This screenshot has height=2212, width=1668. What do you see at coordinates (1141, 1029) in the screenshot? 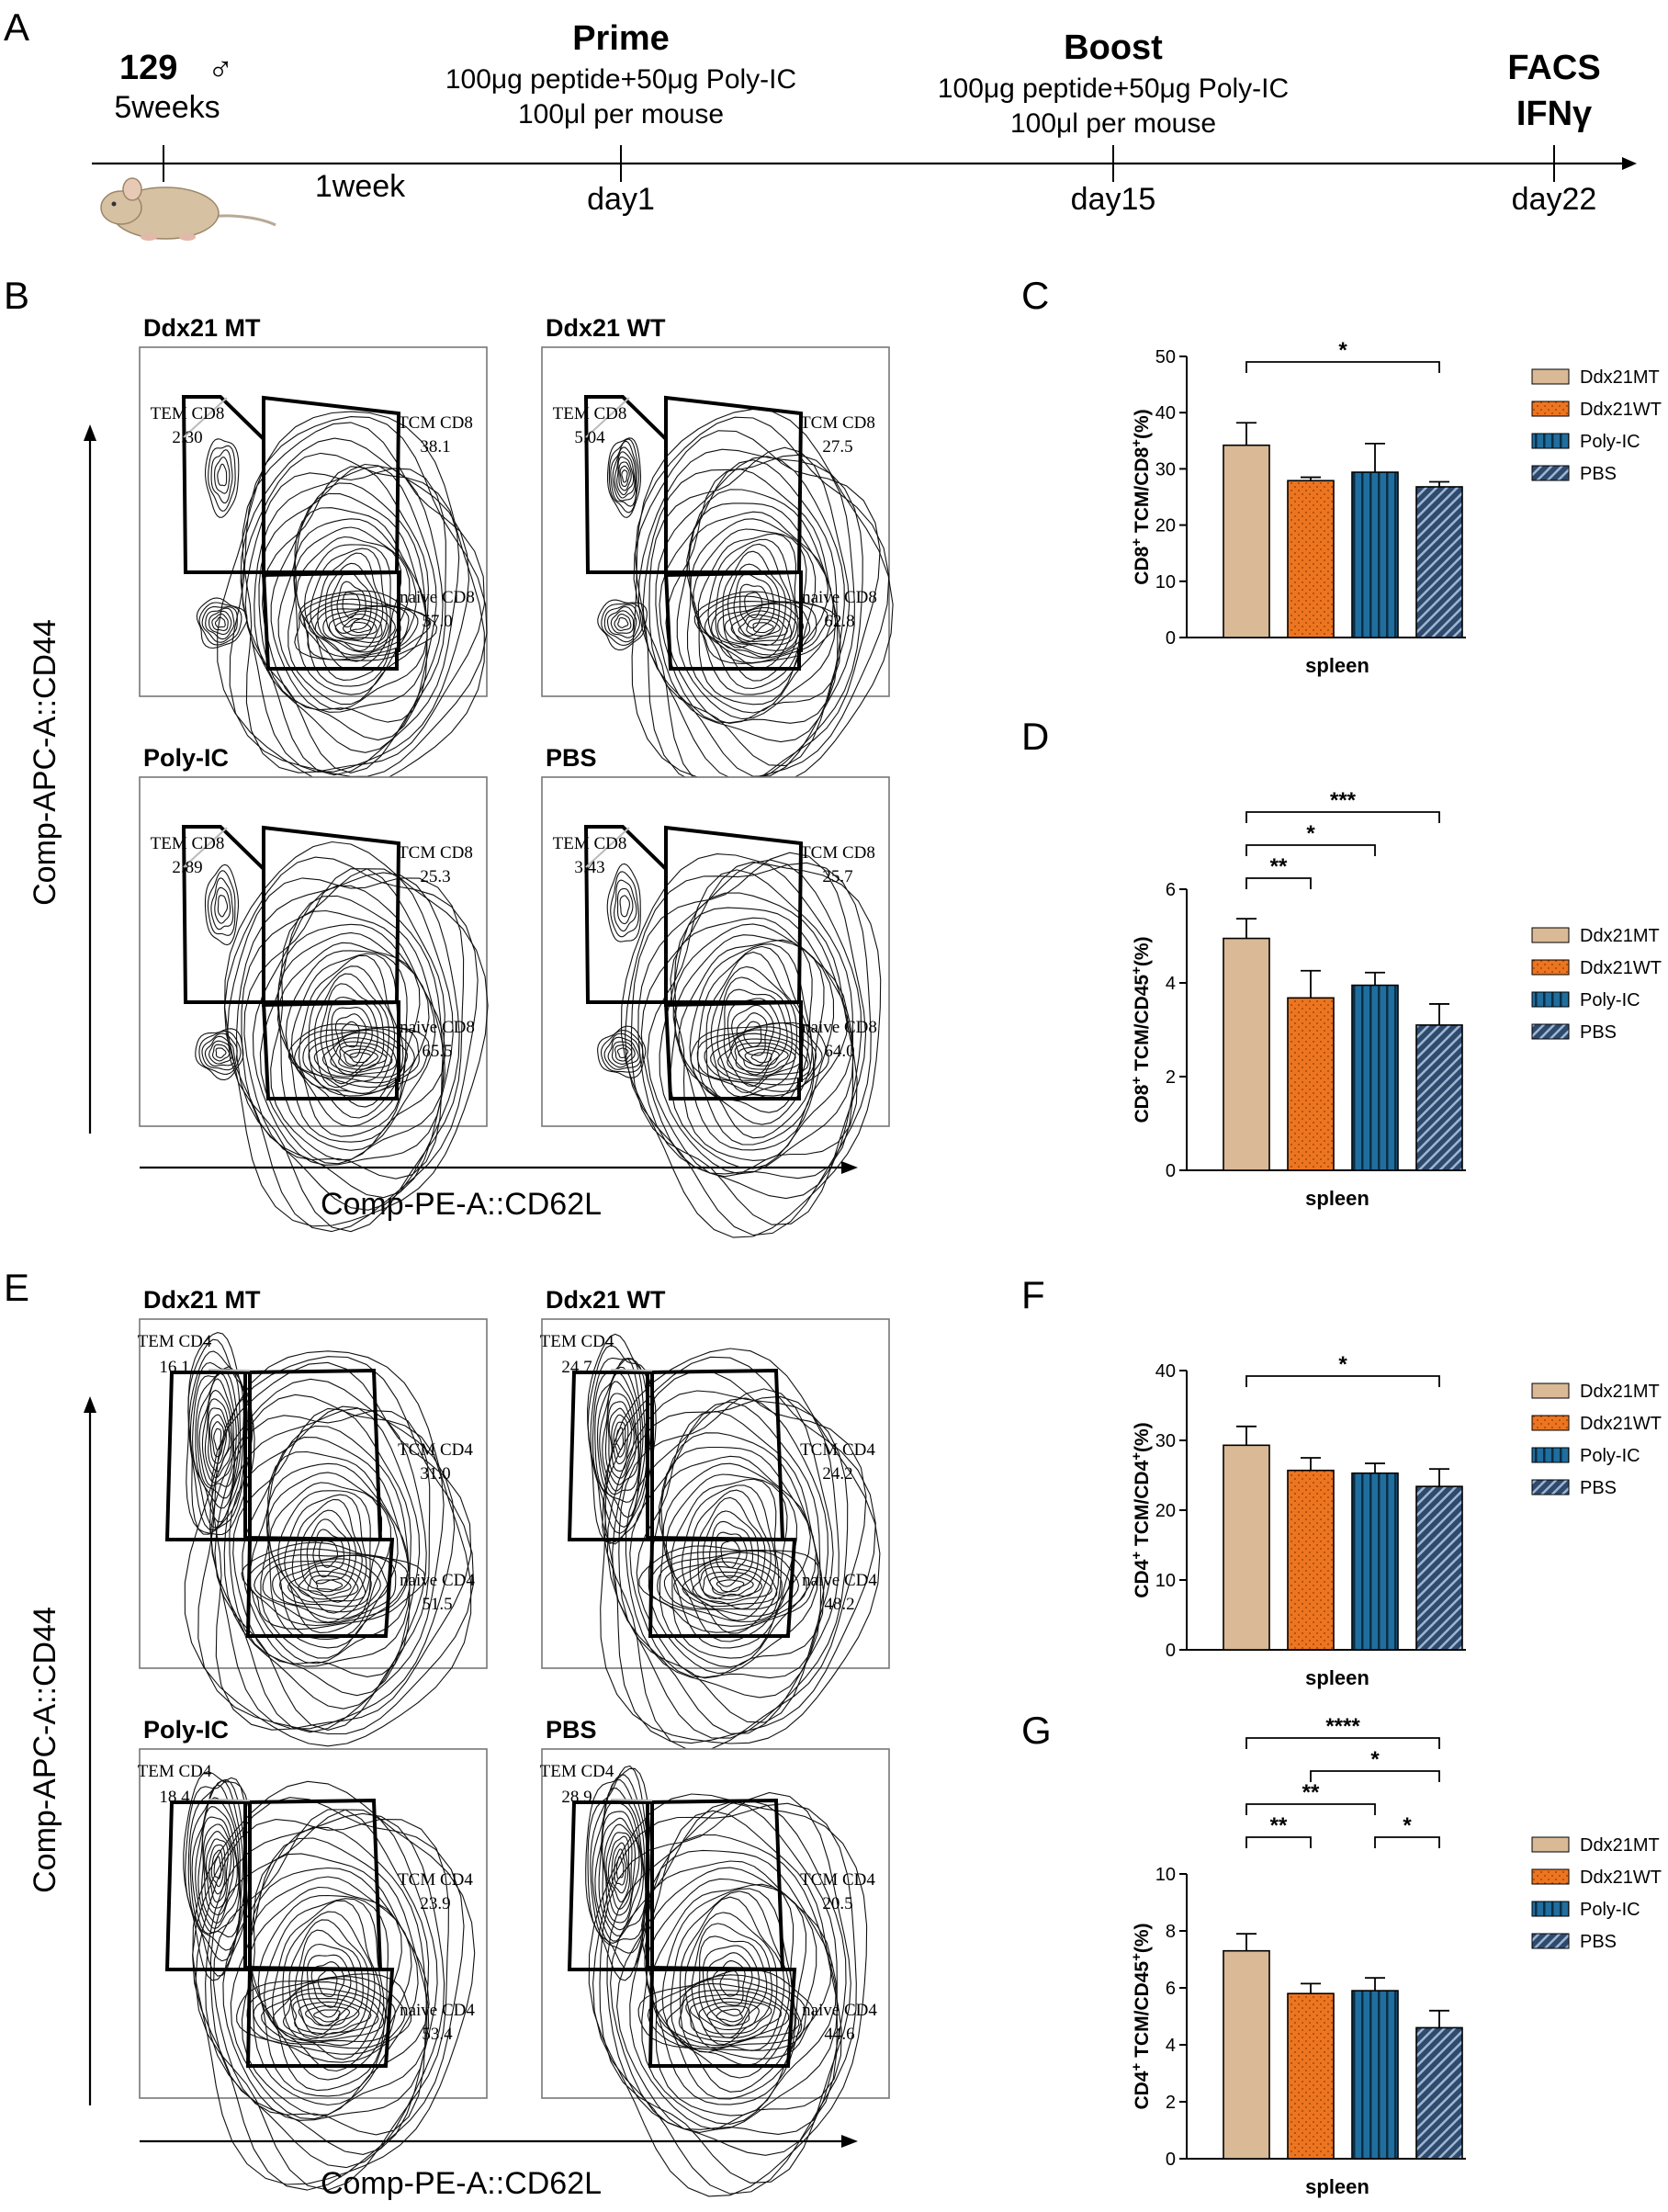
I see `y-axis-label: CD8+ TCM/CD45+(%)` at bounding box center [1141, 1029].